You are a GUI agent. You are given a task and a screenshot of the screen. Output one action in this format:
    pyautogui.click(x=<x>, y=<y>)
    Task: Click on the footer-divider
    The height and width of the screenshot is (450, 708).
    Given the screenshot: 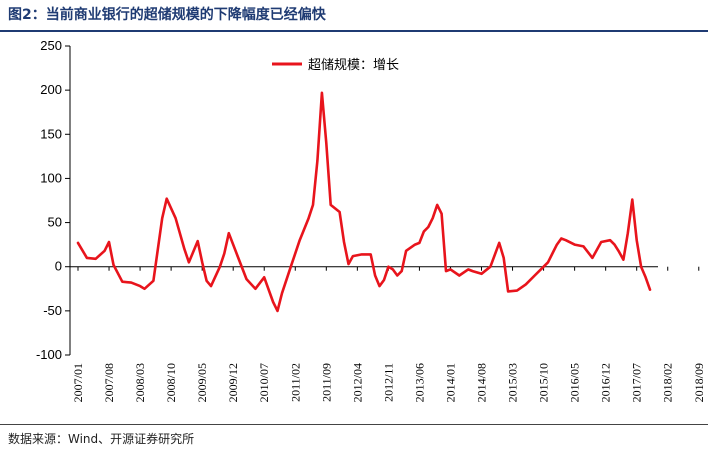 What is the action you would take?
    pyautogui.click(x=354, y=424)
    